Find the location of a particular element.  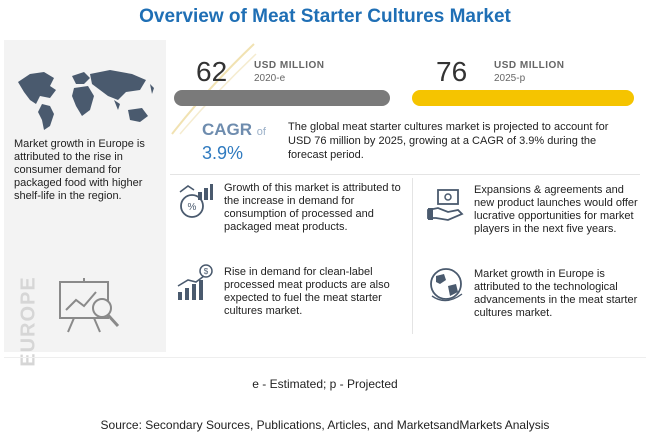

bar-2025 is located at coordinates (523, 98).